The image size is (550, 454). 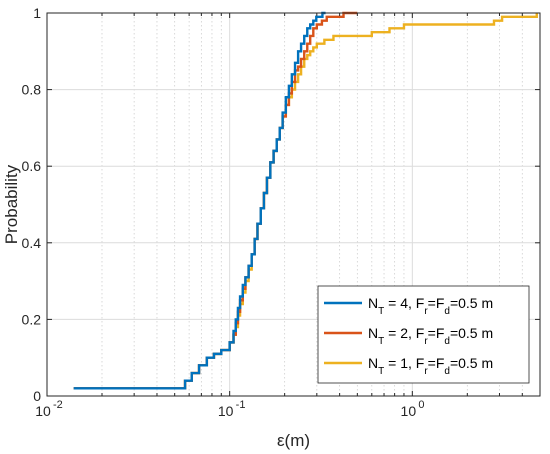 What do you see at coordinates (430, 336) in the screenshot?
I see `legend-label-2: NT = 2, Fr=Fd=0.5 m` at bounding box center [430, 336].